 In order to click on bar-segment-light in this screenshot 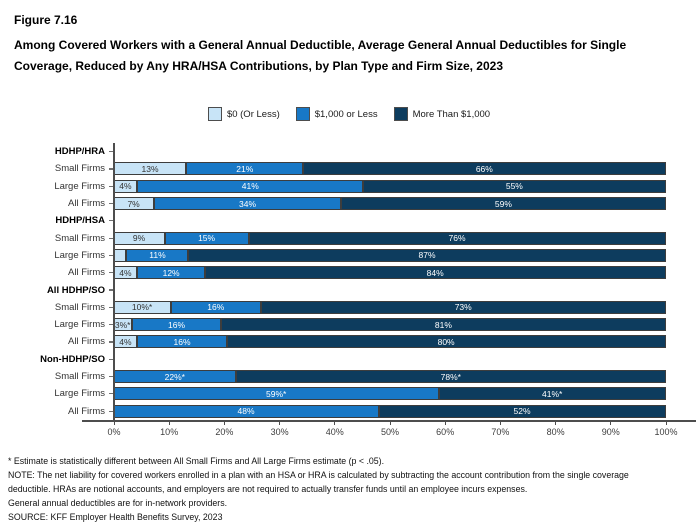, I will do `click(120, 255)`.